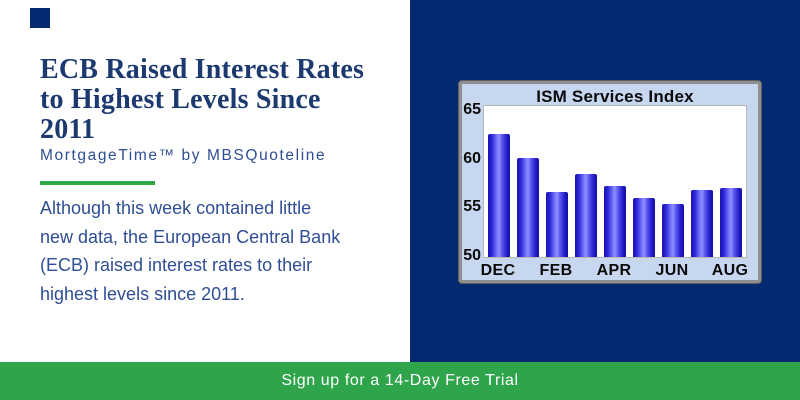 The image size is (800, 400). What do you see at coordinates (202, 69) in the screenshot?
I see `page-title-line: ECB Raised Interest Rates` at bounding box center [202, 69].